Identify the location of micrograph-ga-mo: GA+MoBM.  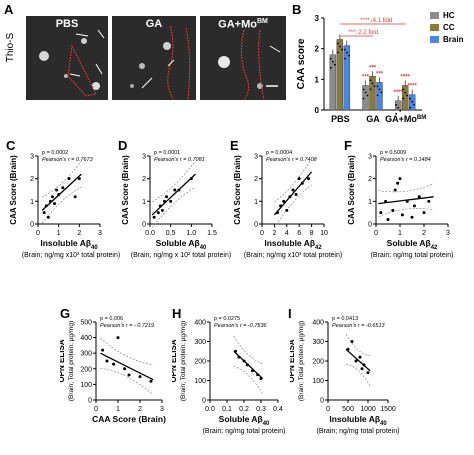
(243, 58).